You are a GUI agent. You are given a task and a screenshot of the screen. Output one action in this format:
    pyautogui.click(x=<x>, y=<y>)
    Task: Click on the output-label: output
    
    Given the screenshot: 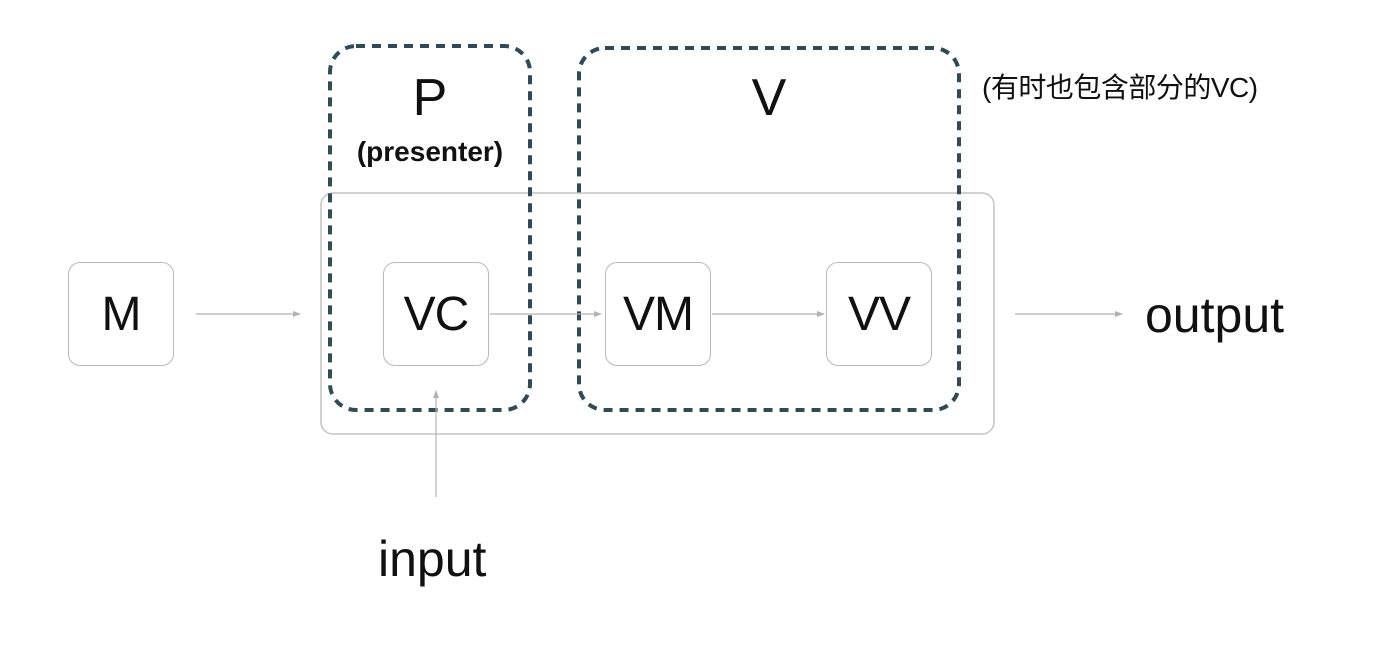 What is the action you would take?
    pyautogui.click(x=1215, y=315)
    